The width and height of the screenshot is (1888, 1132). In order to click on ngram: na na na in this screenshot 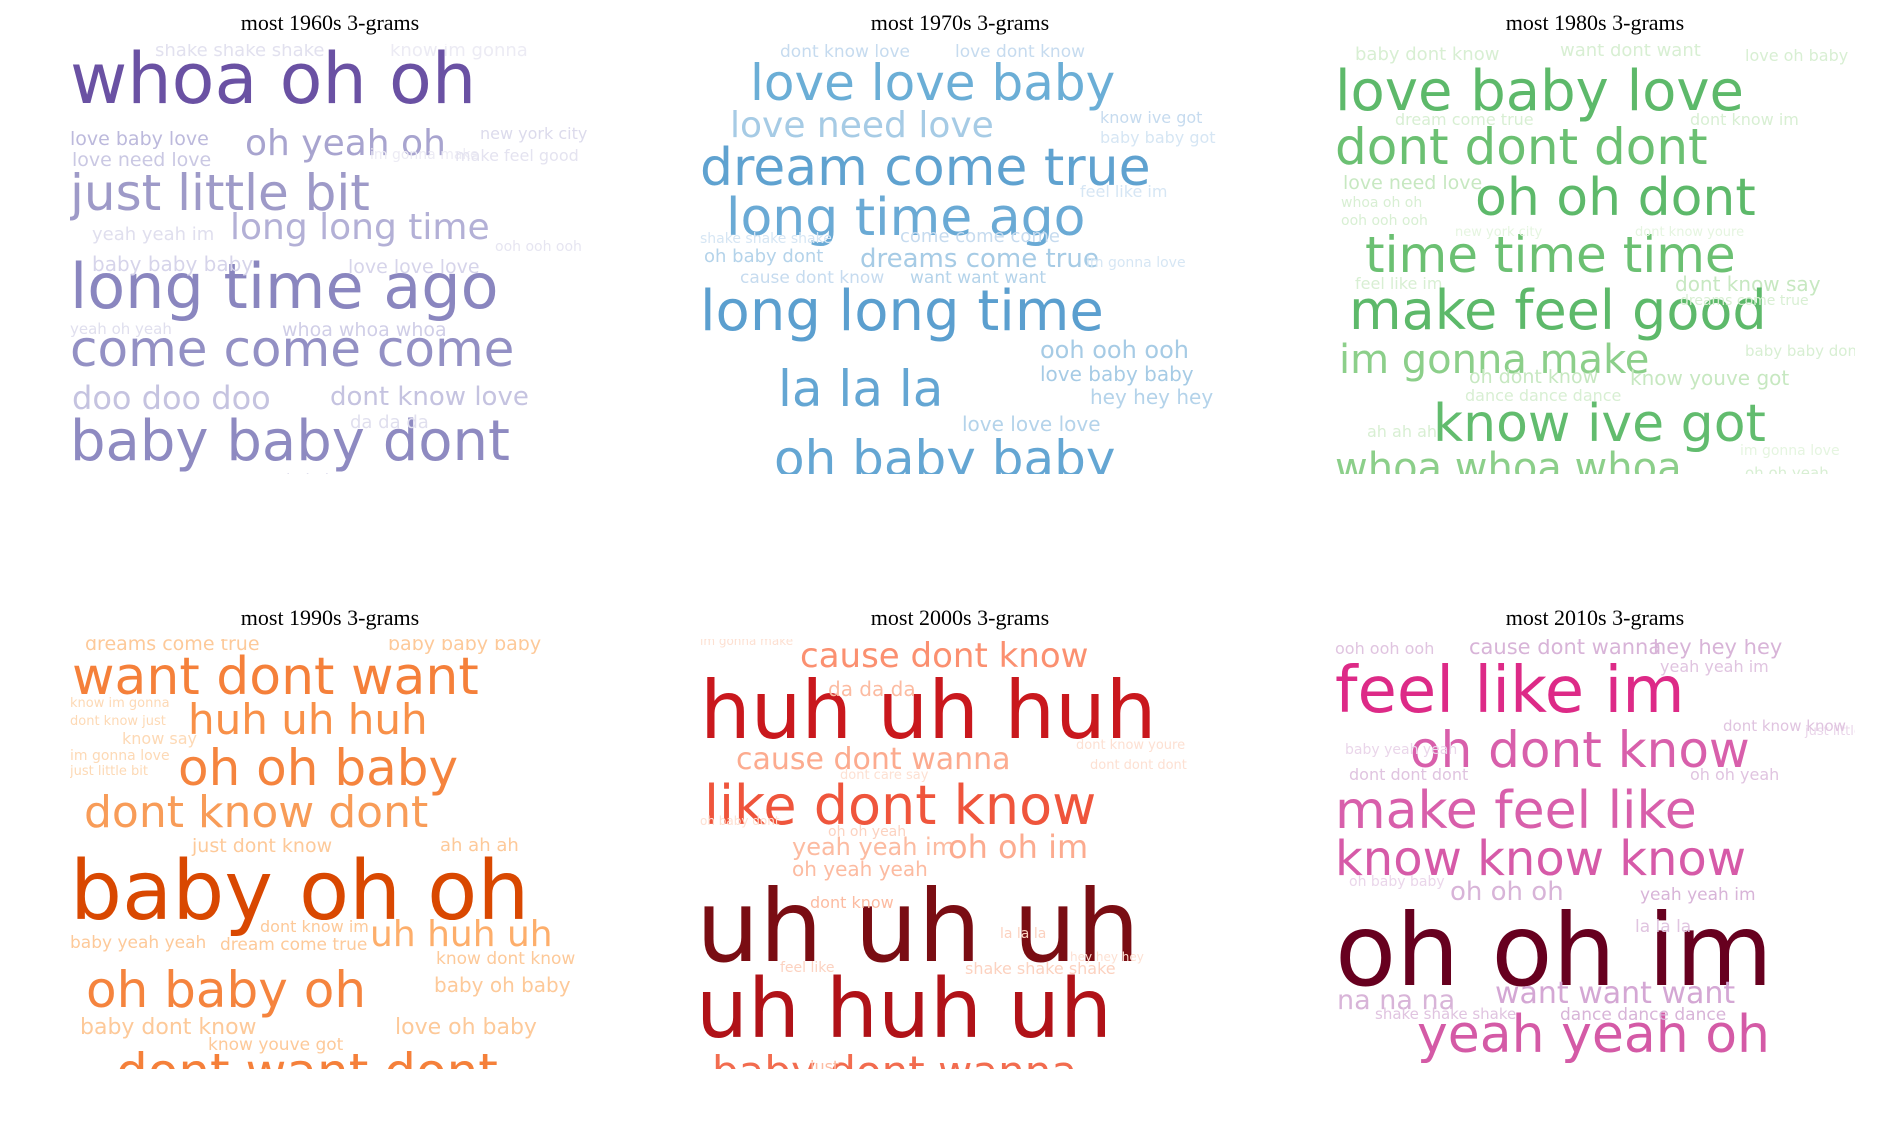, I will do `click(1396, 1000)`.